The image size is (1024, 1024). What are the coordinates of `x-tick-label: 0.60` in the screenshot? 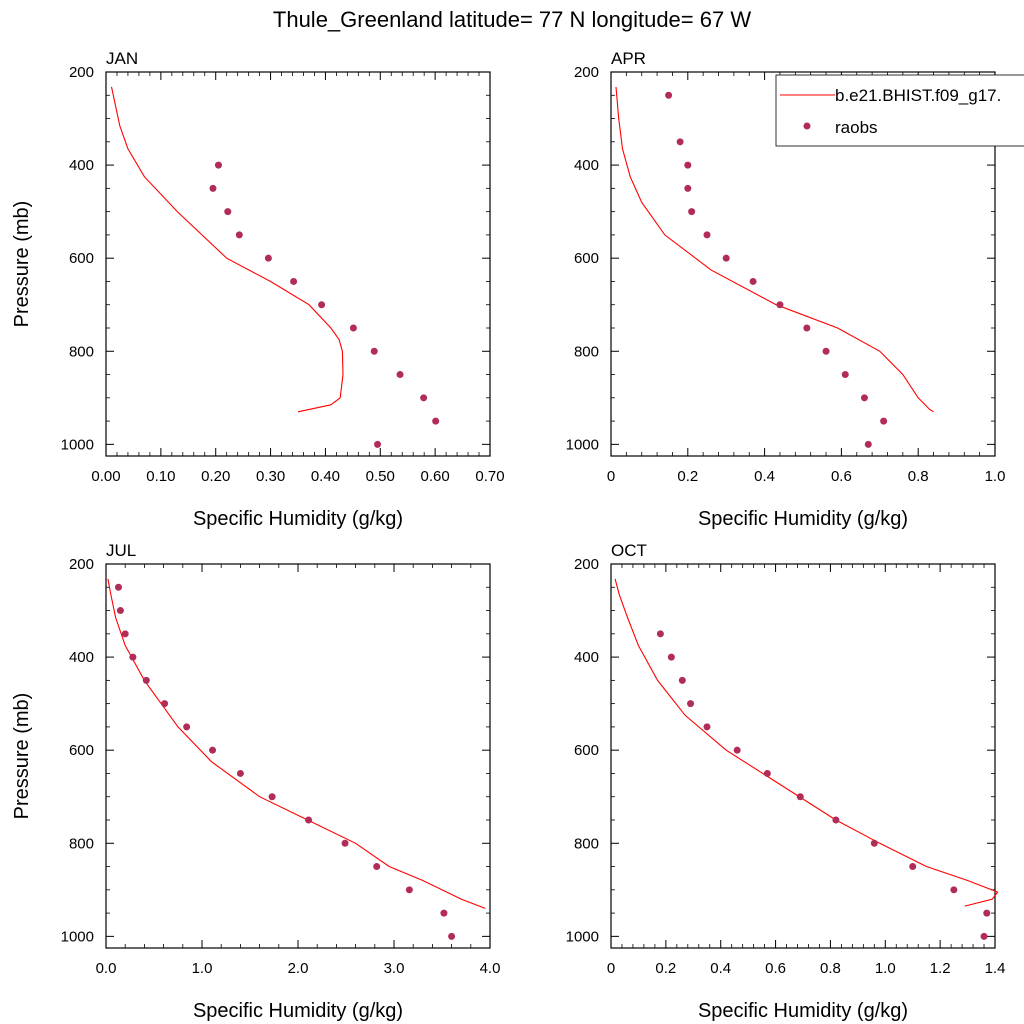 It's located at (435, 476).